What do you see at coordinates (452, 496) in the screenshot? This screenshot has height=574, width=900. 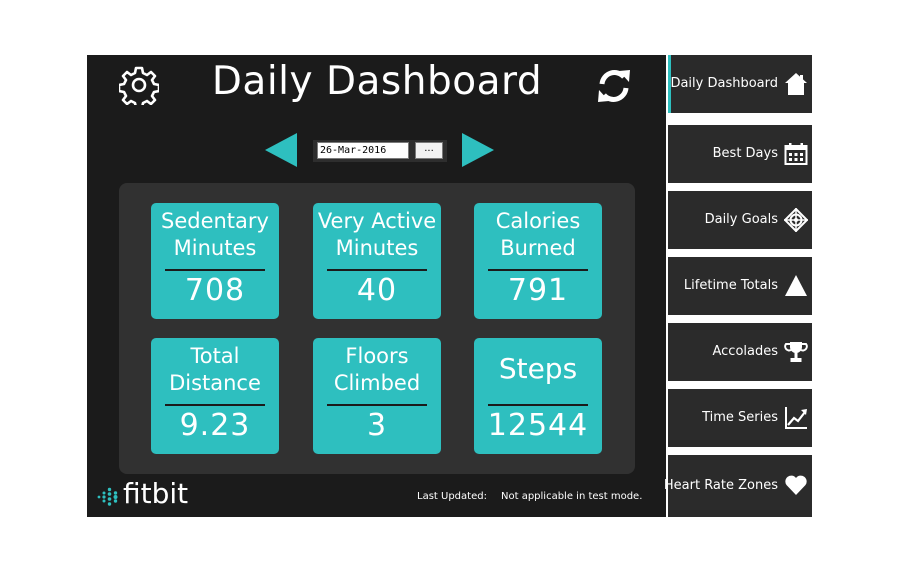 I see `last-updated-label: Last Updated:` at bounding box center [452, 496].